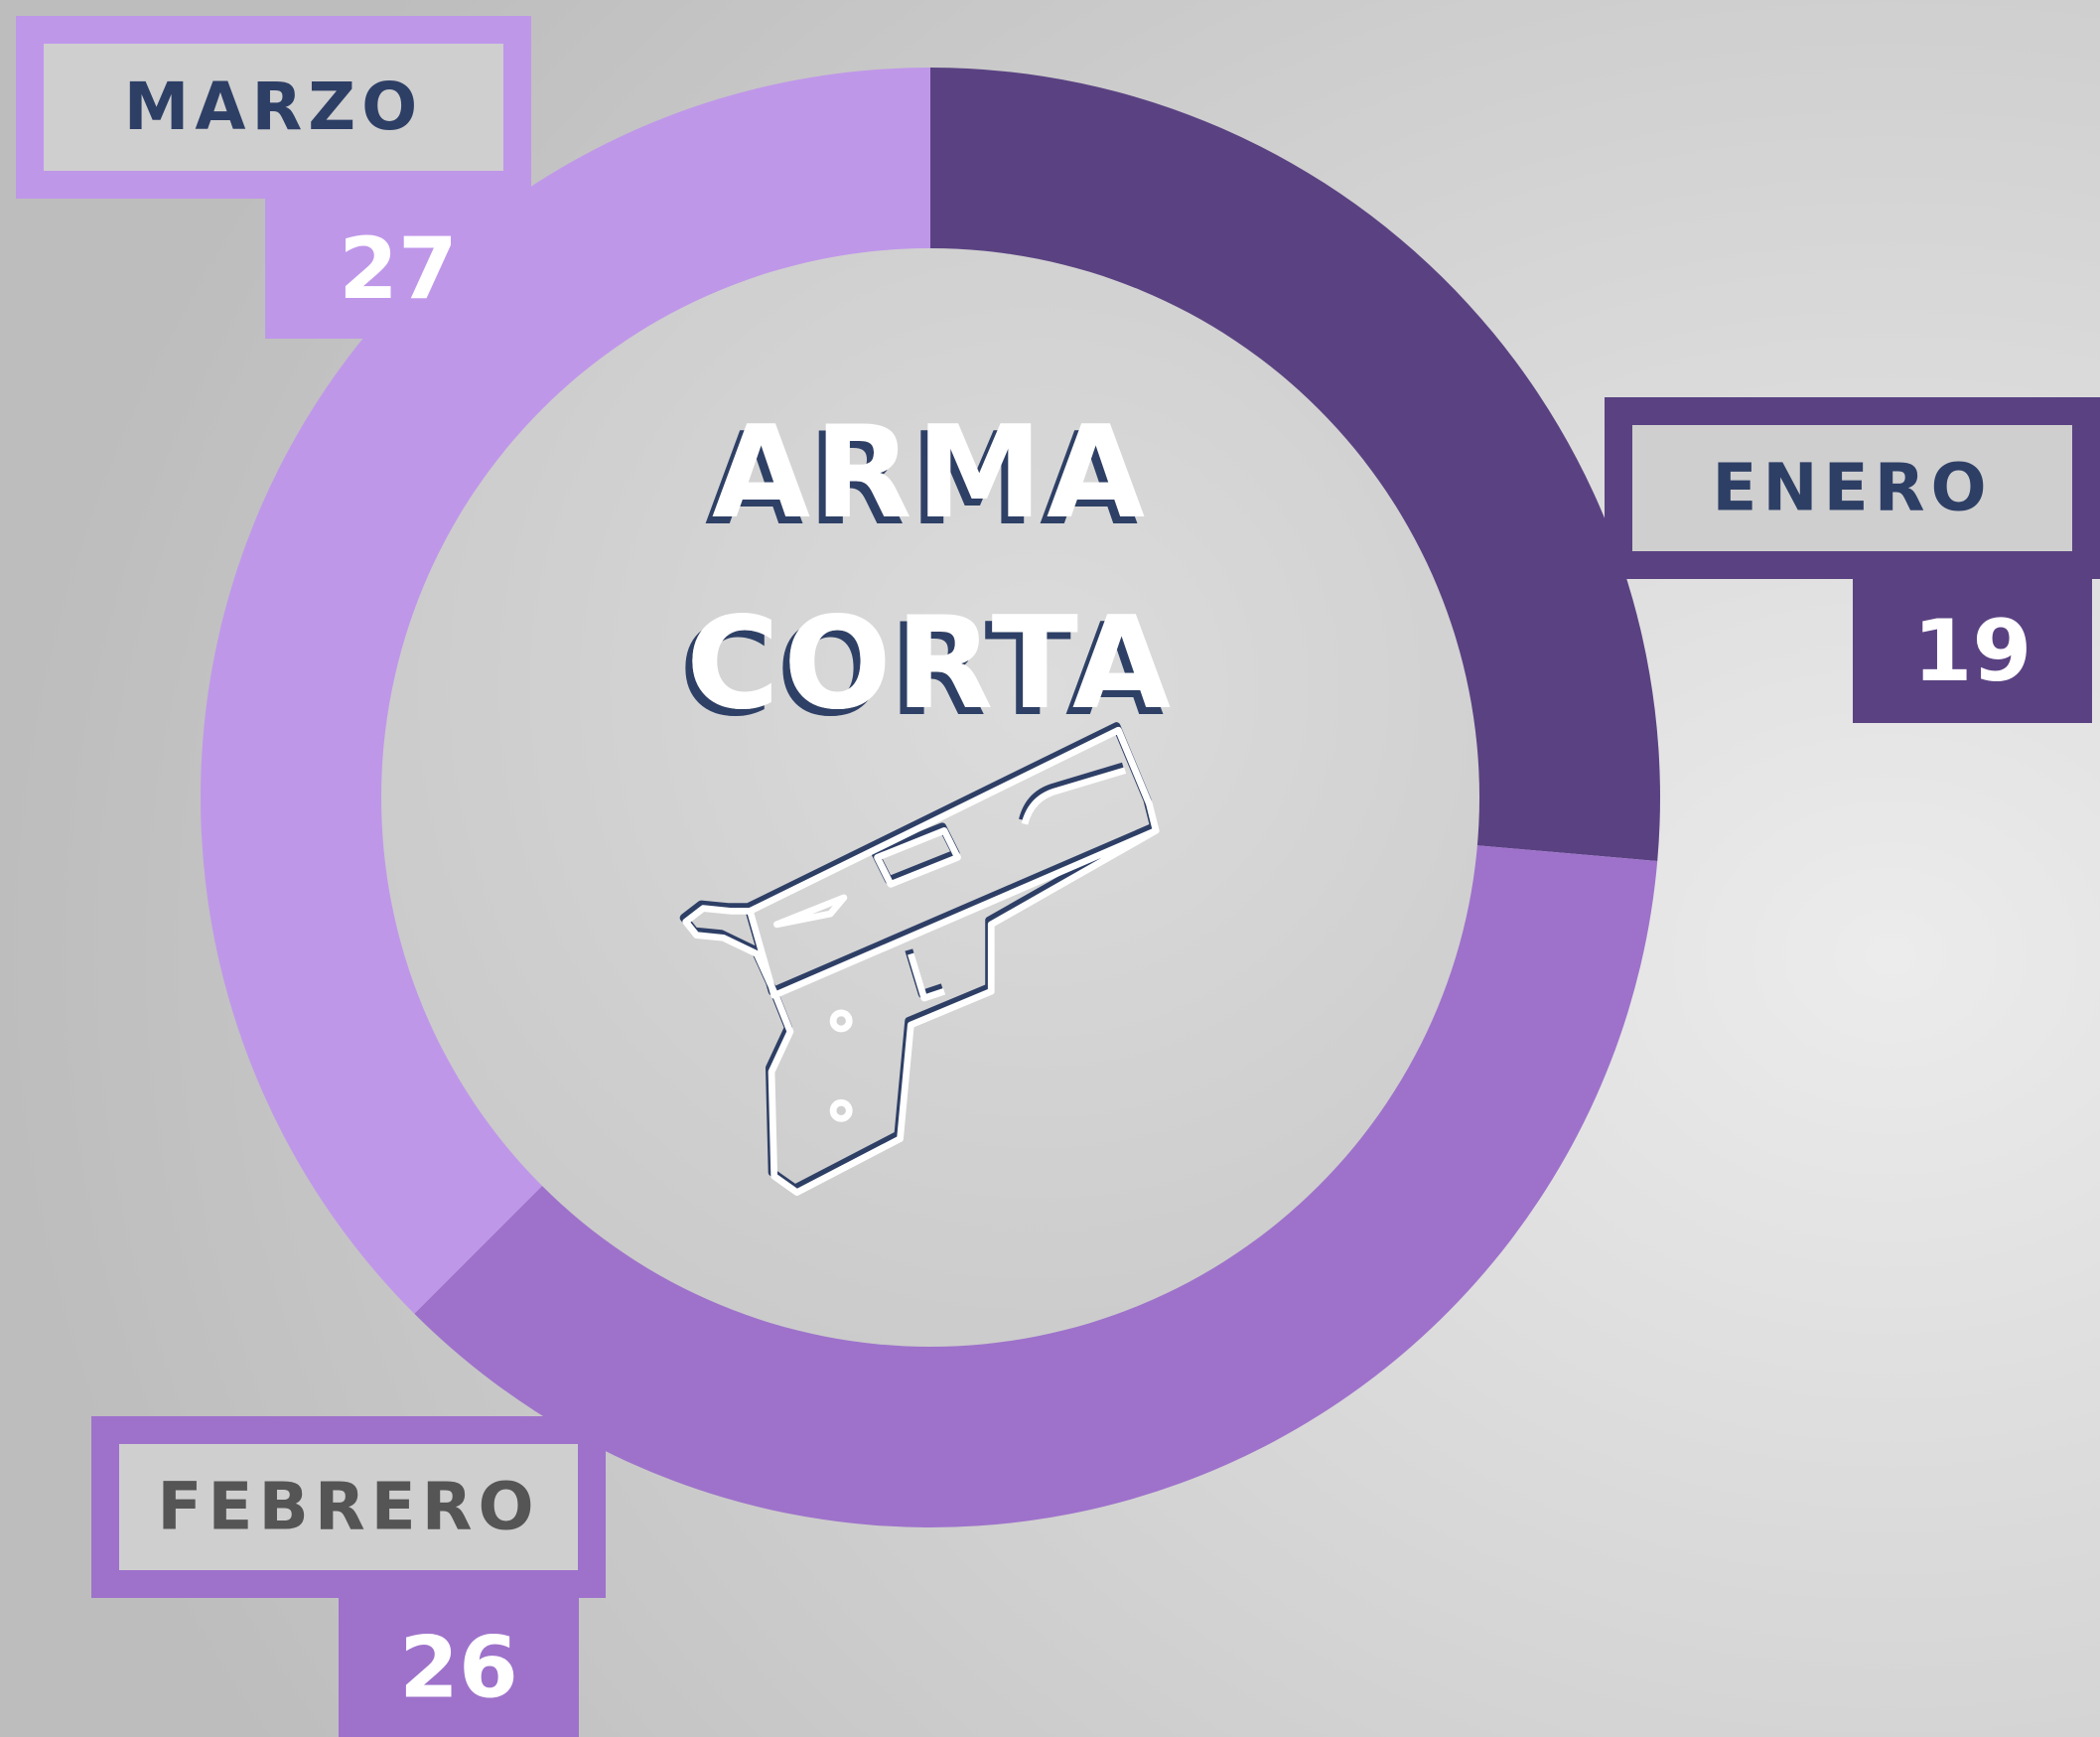 The height and width of the screenshot is (1737, 2100). What do you see at coordinates (930, 473) in the screenshot?
I see `chart-title: ARMA` at bounding box center [930, 473].